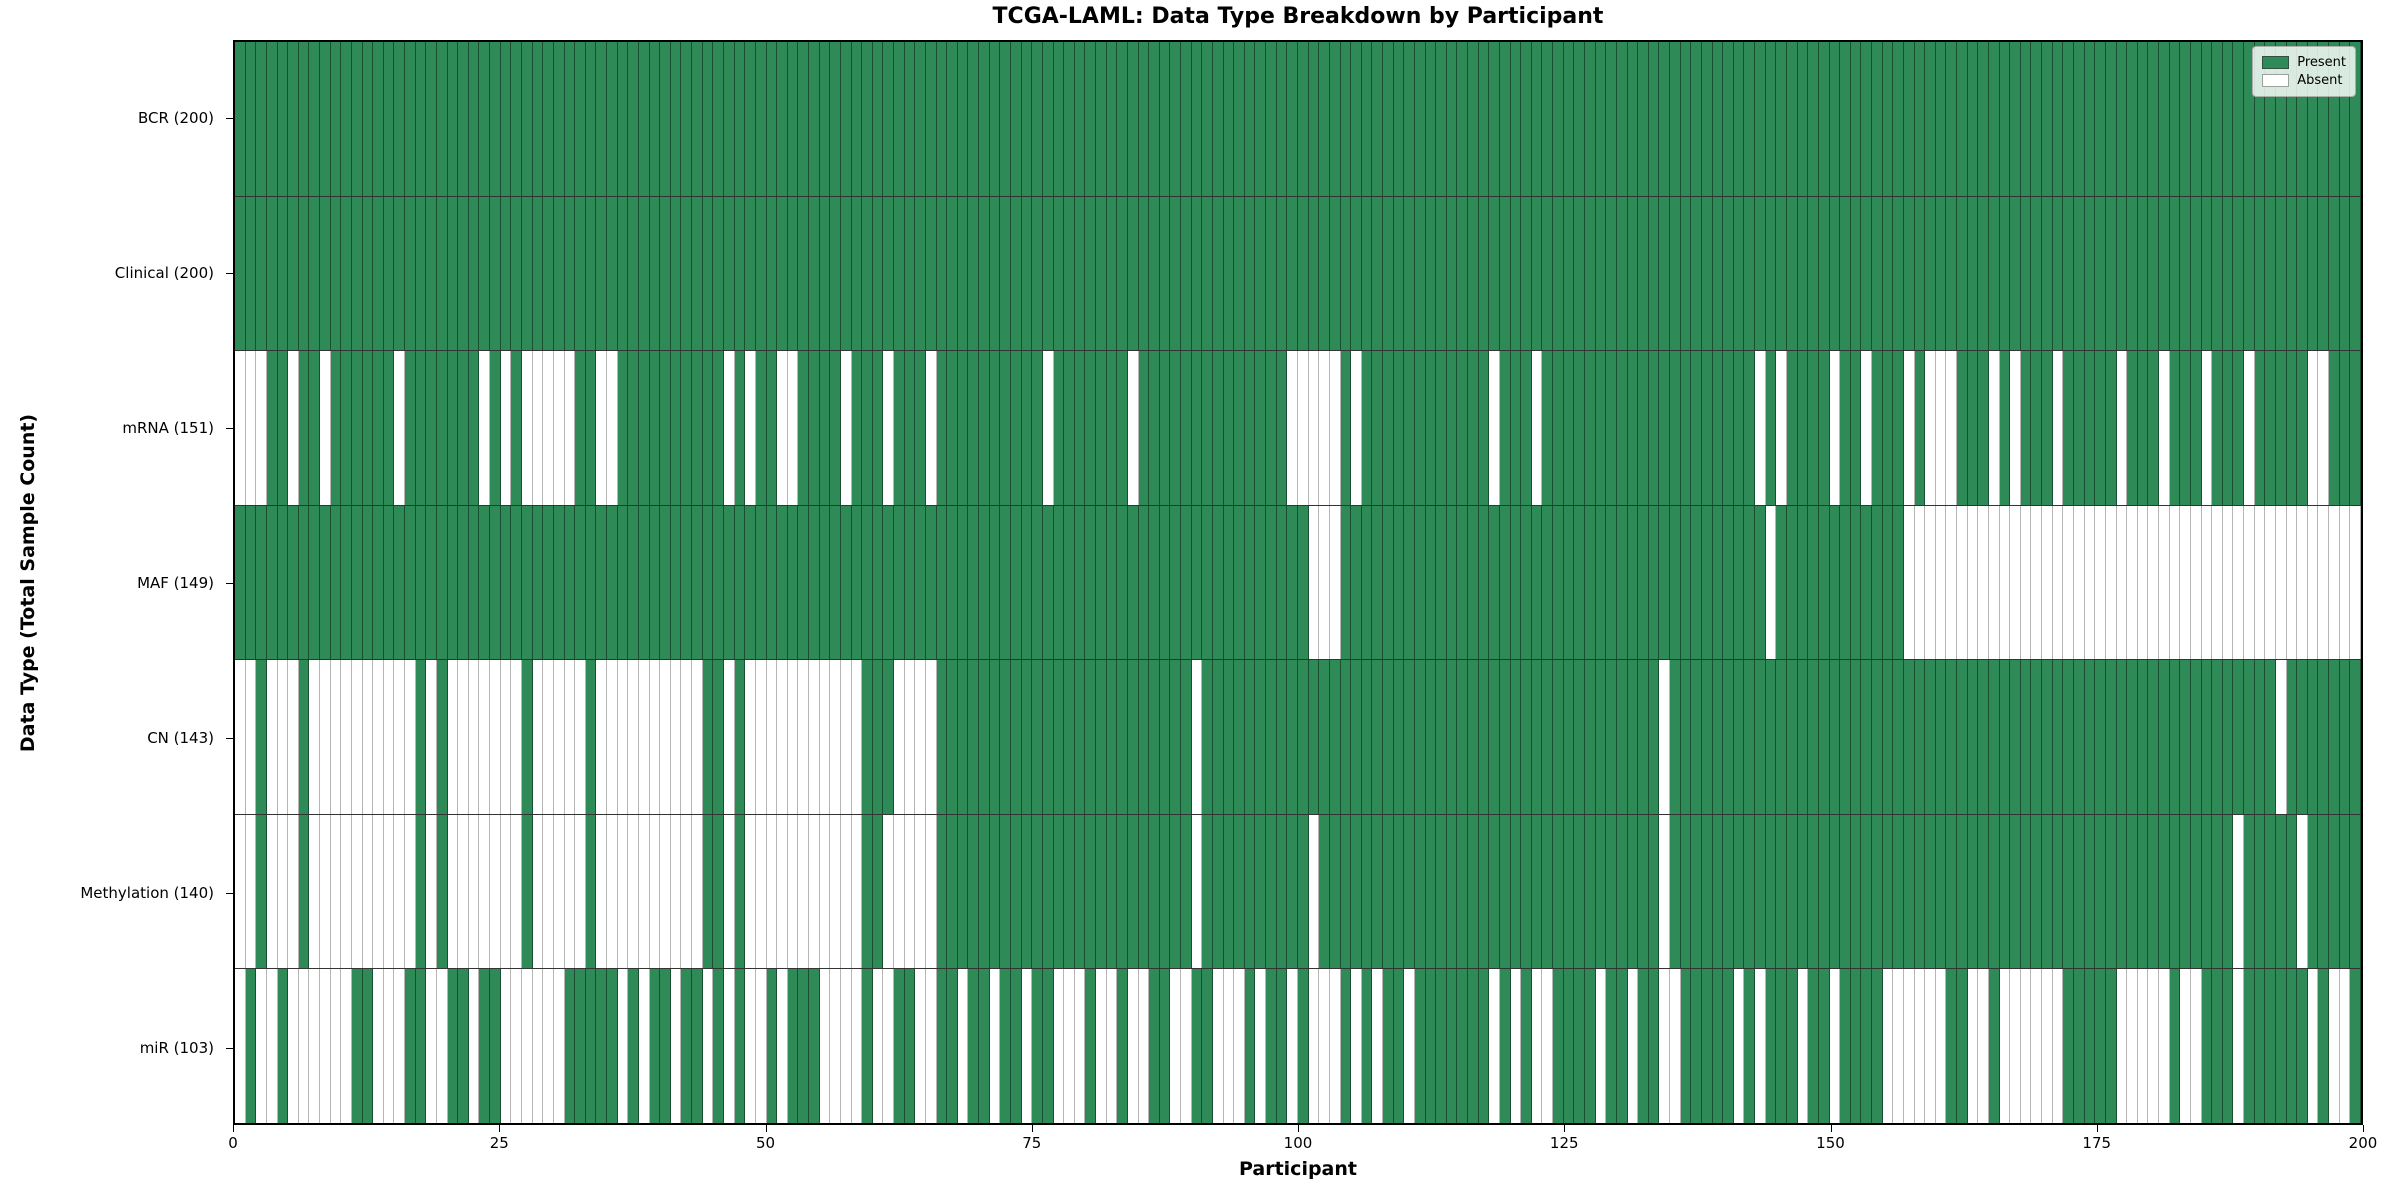 The width and height of the screenshot is (2400, 1200). Describe the element at coordinates (175, 117) in the screenshot. I see `y-tick-label: BCR (200)` at that location.